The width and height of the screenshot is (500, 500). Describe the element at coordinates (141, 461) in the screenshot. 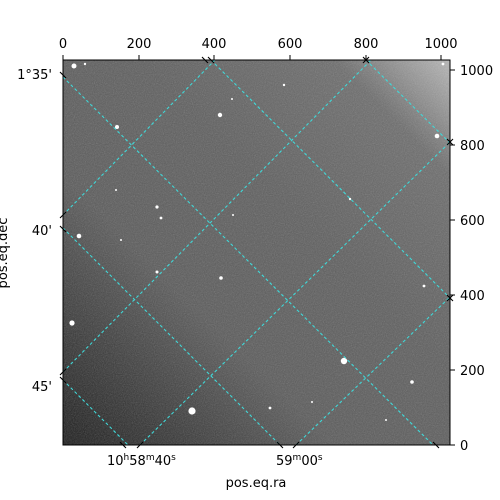

I see `ra-tick-label: 10h58m40s` at that location.